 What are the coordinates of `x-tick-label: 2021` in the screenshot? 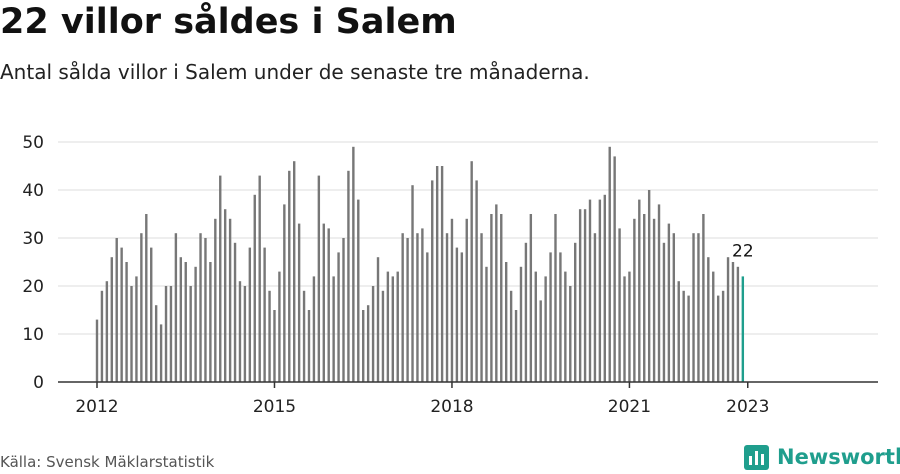 It's located at (629, 407).